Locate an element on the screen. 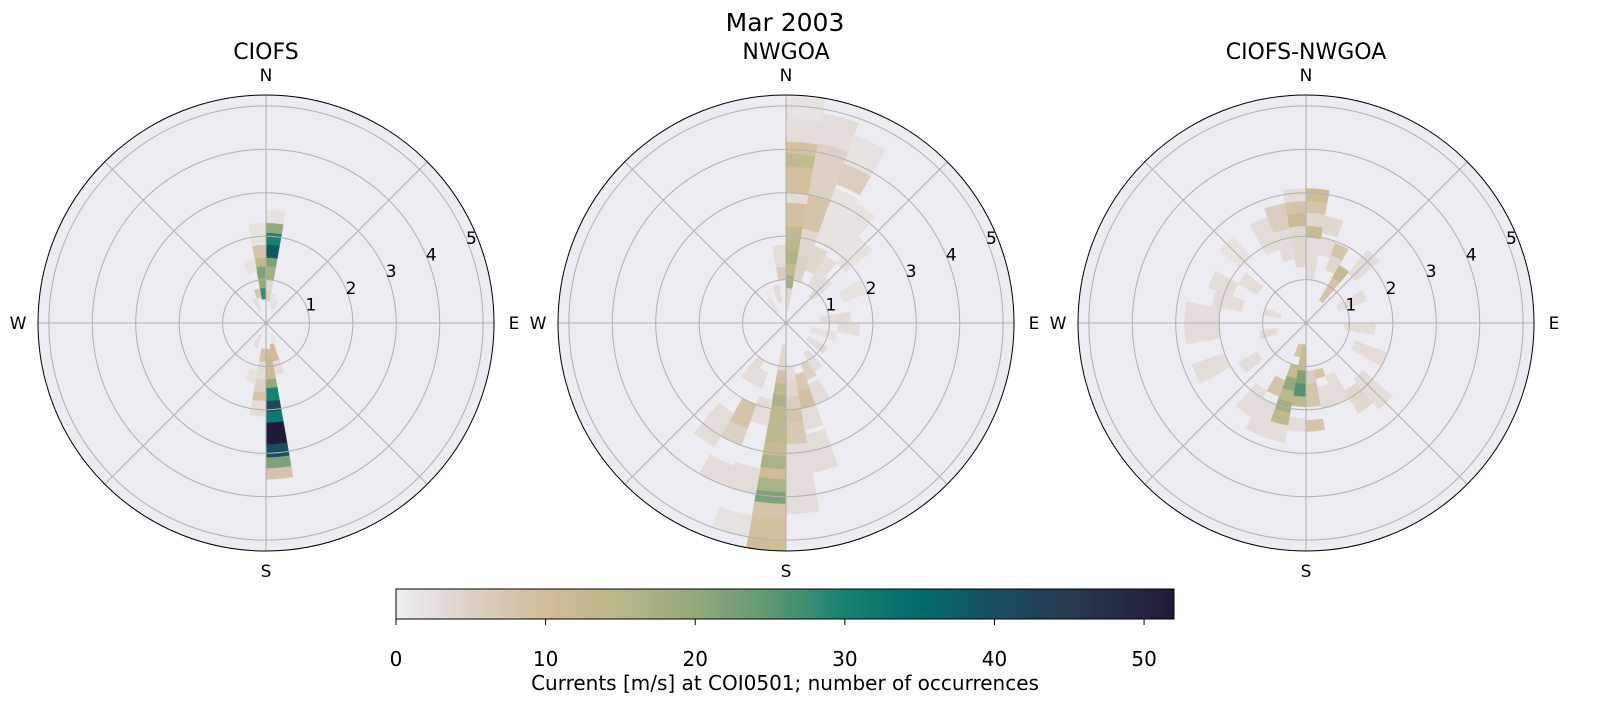 This screenshot has width=1611, height=728. panel-title: CIOFS-NWGOA is located at coordinates (1306, 52).